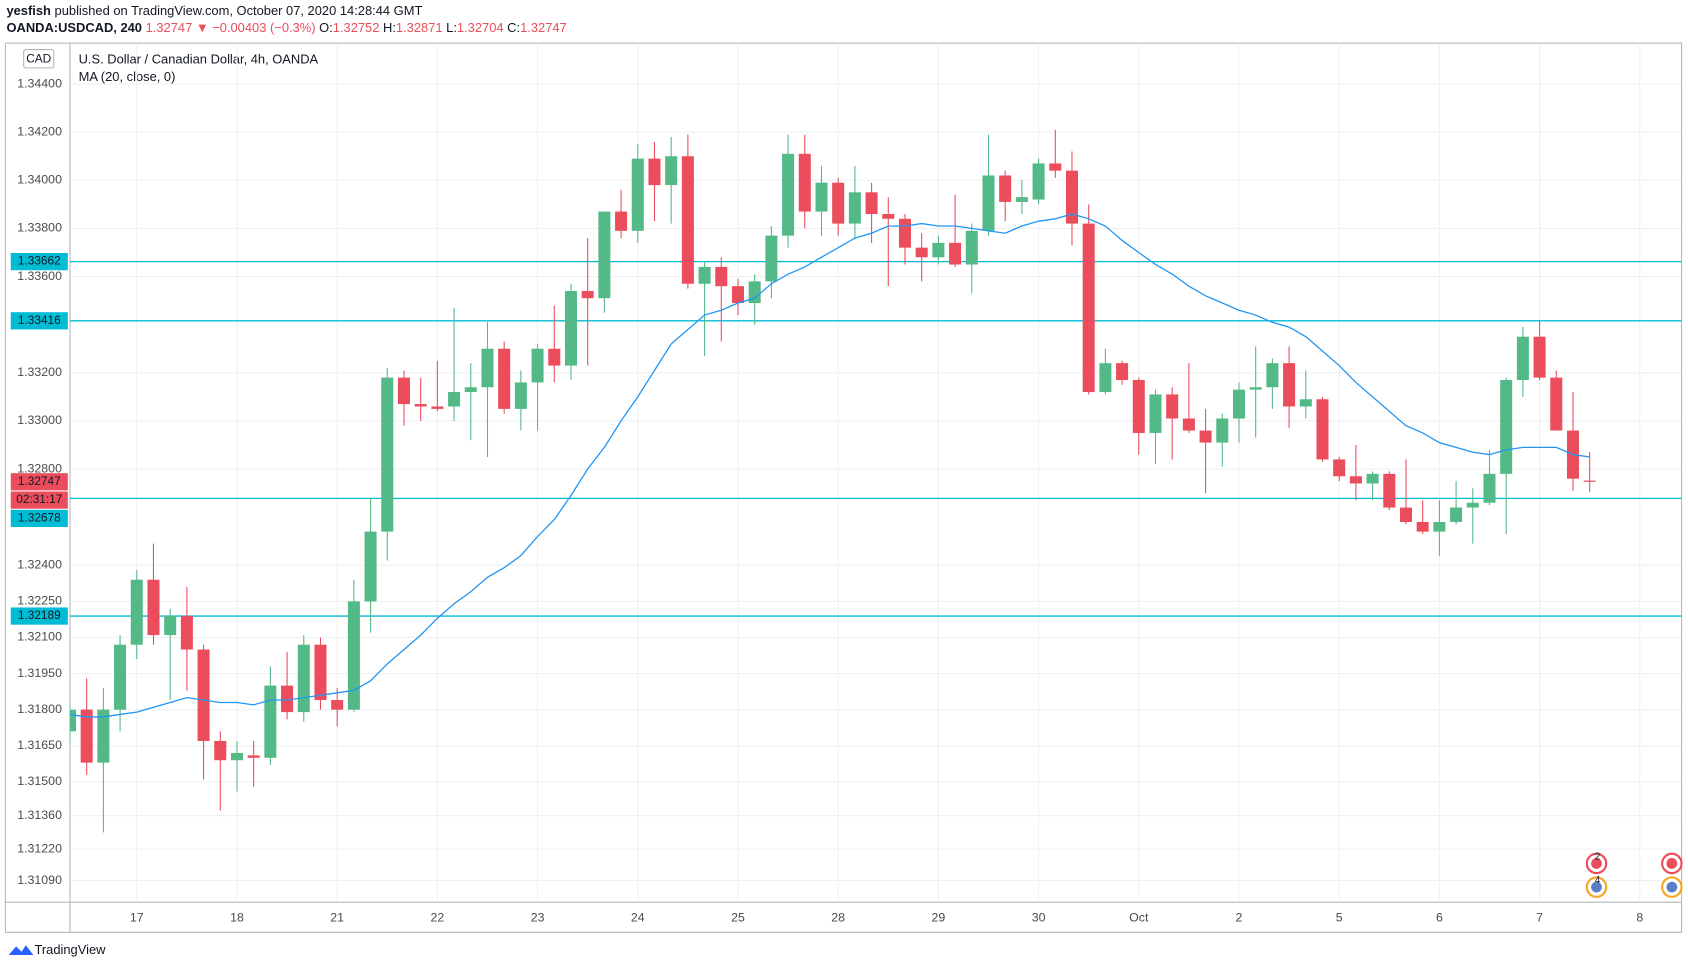  Describe the element at coordinates (480, 28) in the screenshot. I see `ohlc-value: 1.32704` at that location.